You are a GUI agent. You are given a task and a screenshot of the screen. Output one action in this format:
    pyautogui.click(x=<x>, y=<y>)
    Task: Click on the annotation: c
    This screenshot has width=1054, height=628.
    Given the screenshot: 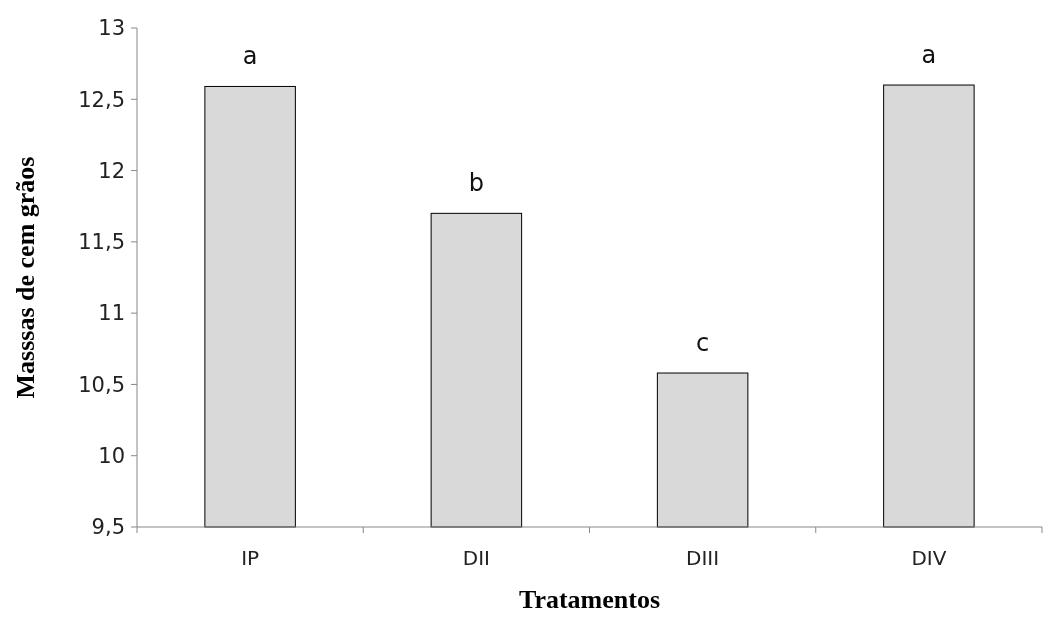 What is the action you would take?
    pyautogui.click(x=703, y=343)
    